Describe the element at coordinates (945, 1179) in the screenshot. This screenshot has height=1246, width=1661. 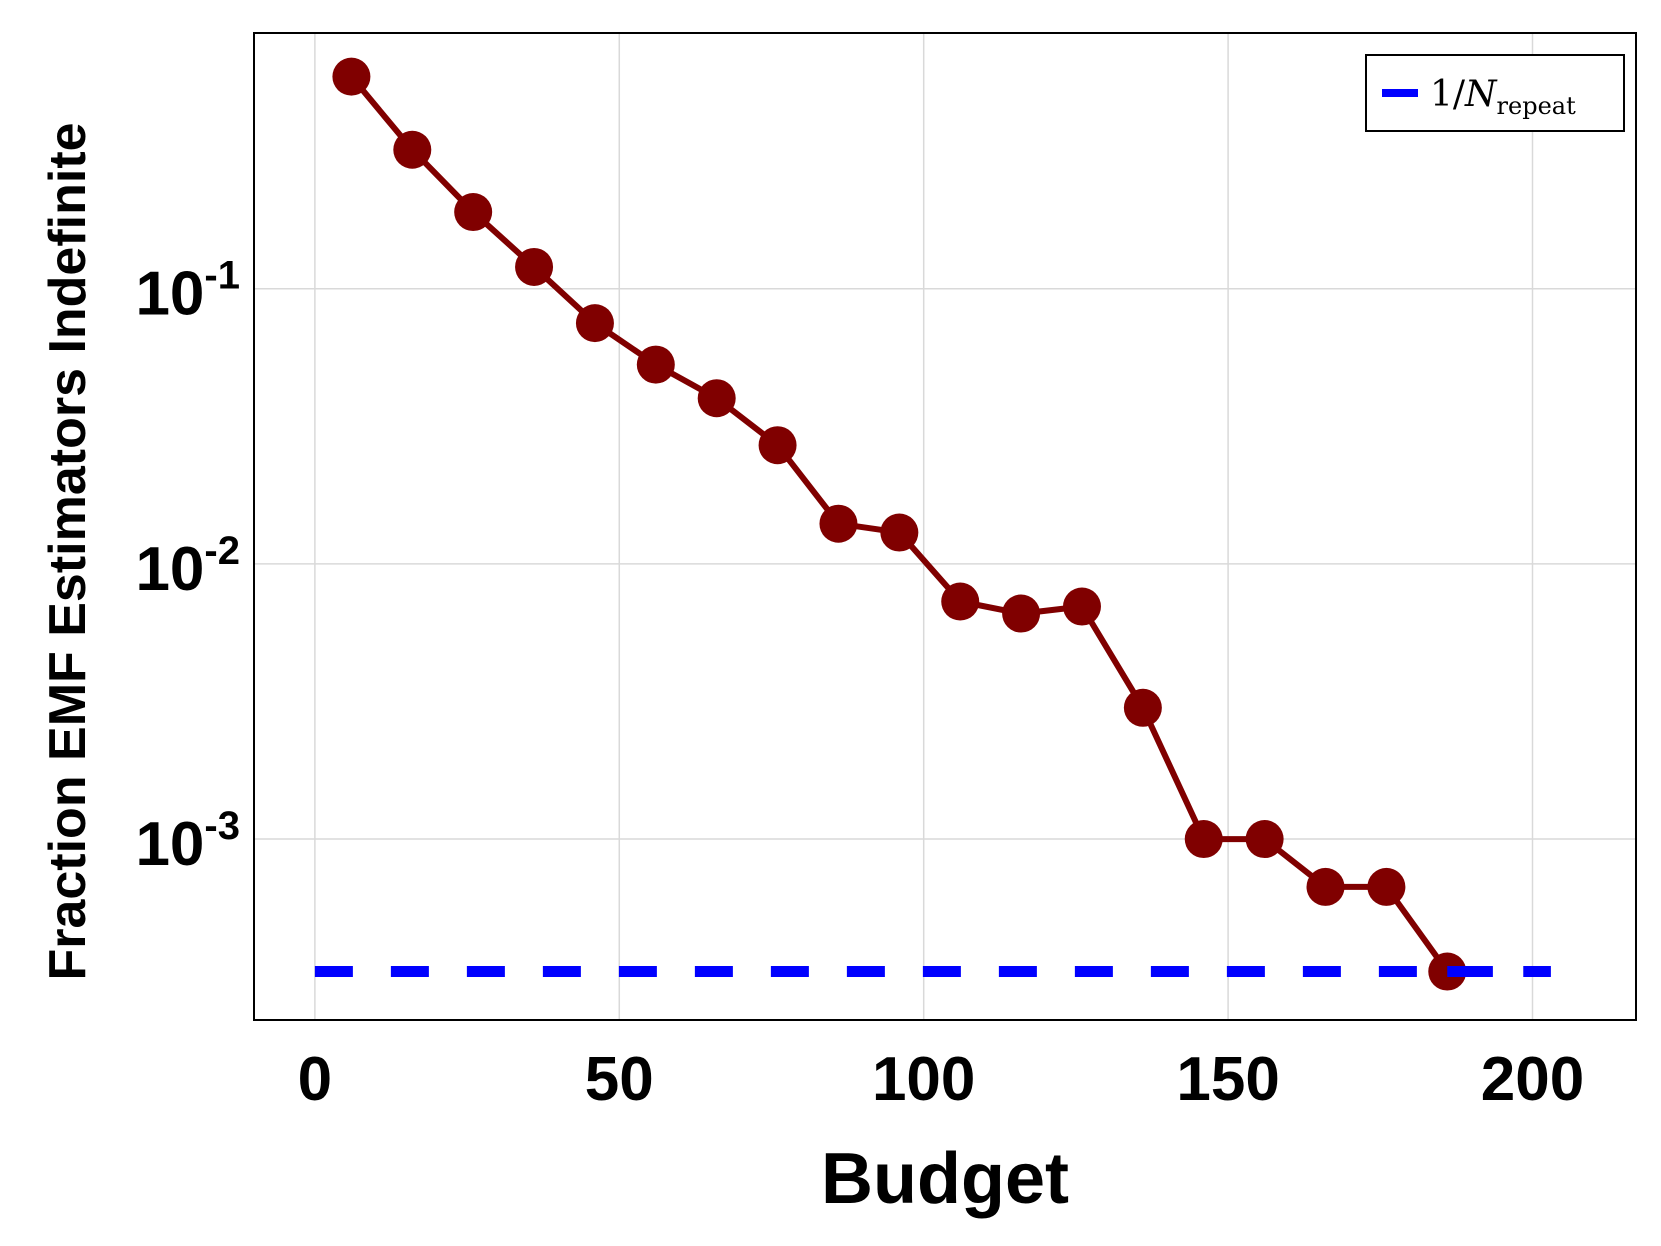
I see `x-axis-title: Budget` at that location.